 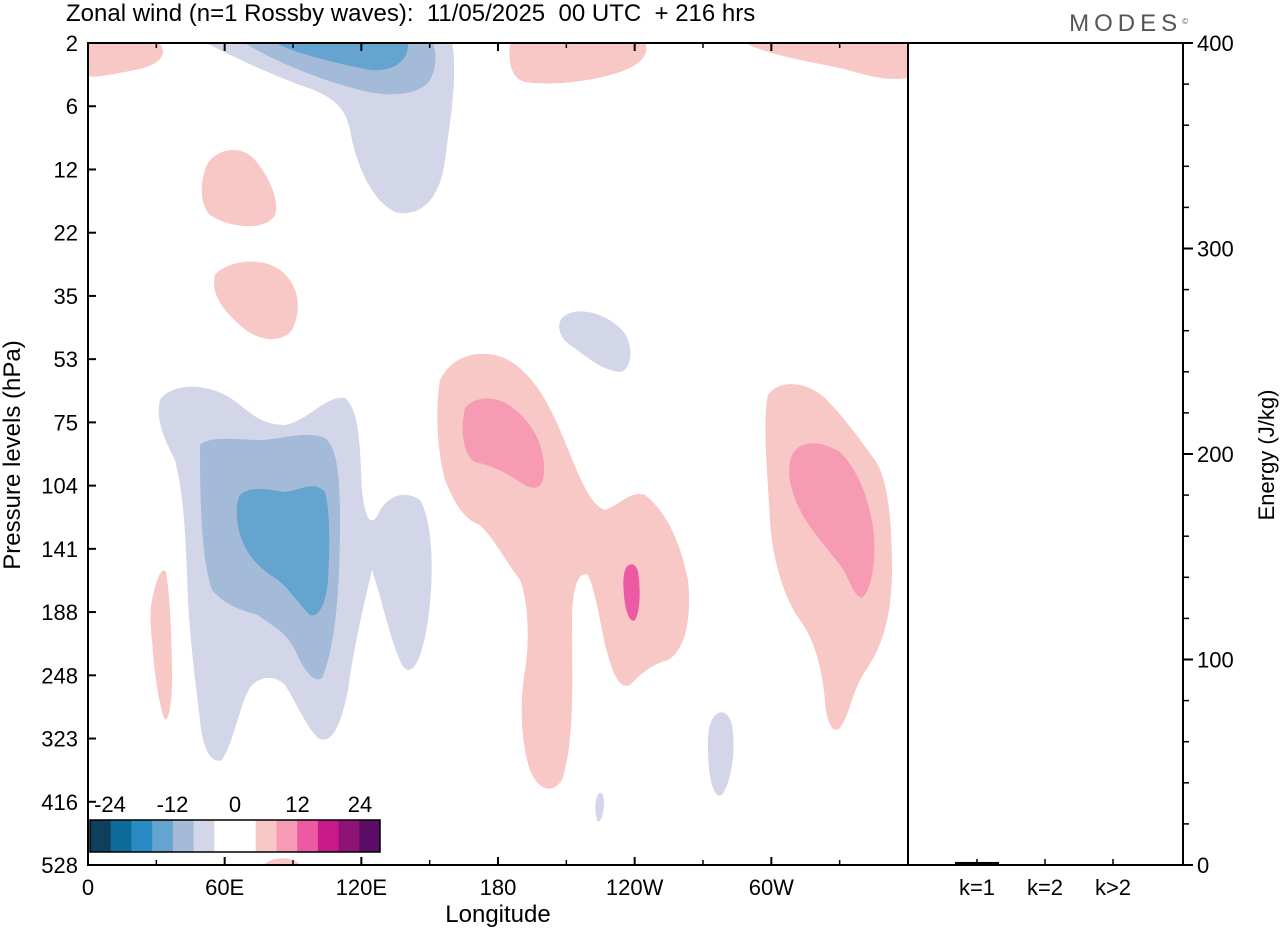 I want to click on contour-positive-central-level2, so click(x=503, y=443).